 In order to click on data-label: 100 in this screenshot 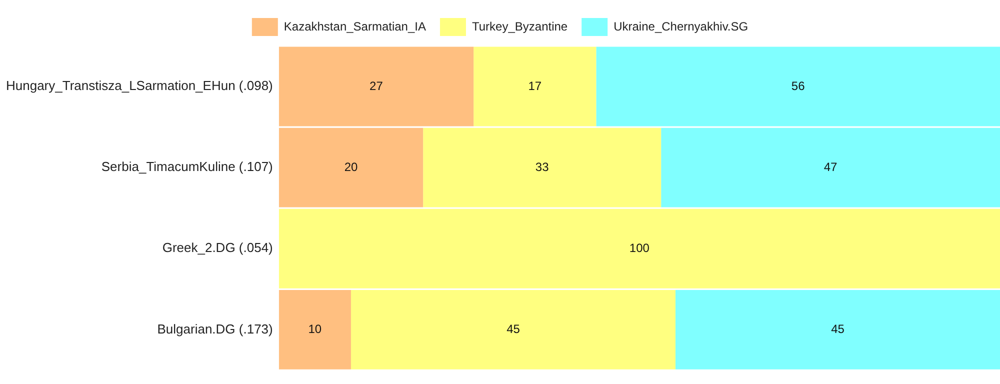, I will do `click(639, 247)`.